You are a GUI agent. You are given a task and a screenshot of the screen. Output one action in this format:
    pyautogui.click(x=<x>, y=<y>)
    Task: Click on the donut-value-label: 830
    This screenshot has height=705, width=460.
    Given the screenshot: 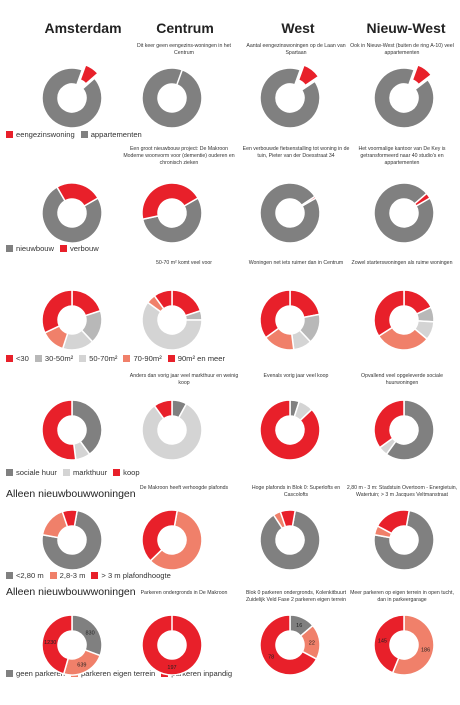 What is the action you would take?
    pyautogui.click(x=90, y=633)
    